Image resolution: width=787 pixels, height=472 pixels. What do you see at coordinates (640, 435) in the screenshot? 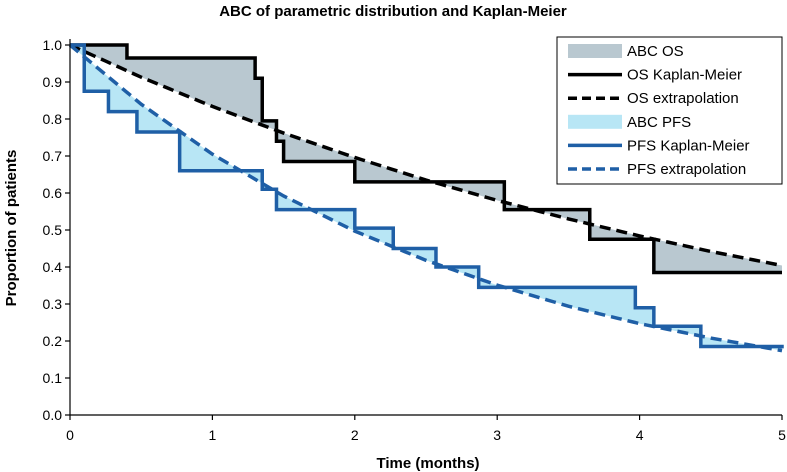
I see `x-tick-label: 4` at bounding box center [640, 435].